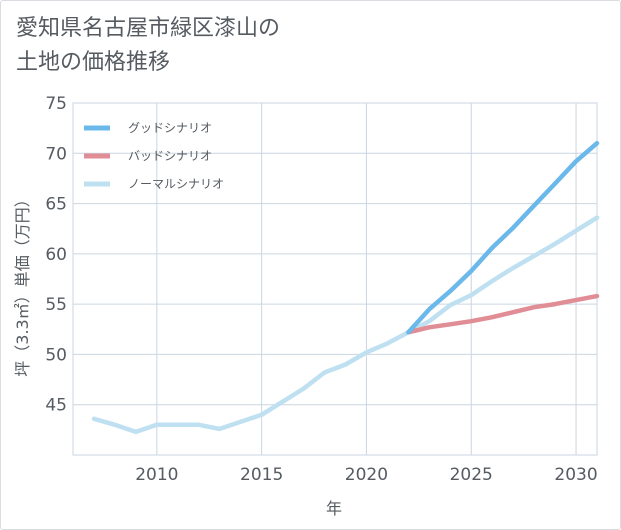  Describe the element at coordinates (156, 475) in the screenshot. I see `x-tick-label: 2010` at that location.